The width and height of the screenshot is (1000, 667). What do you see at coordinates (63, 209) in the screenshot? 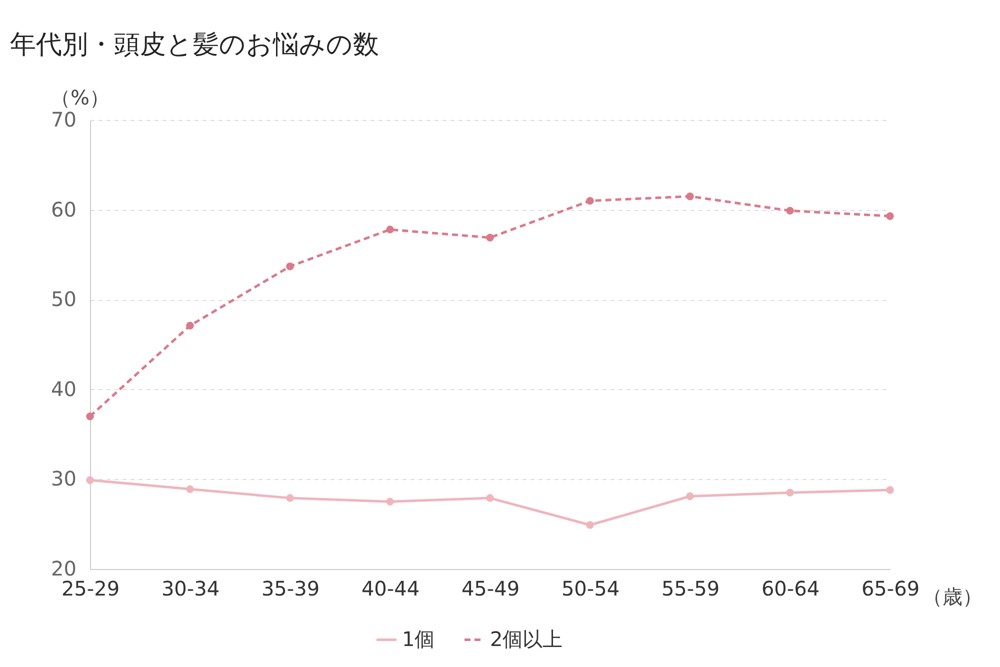
I see `y-tick-label: 60` at bounding box center [63, 209].